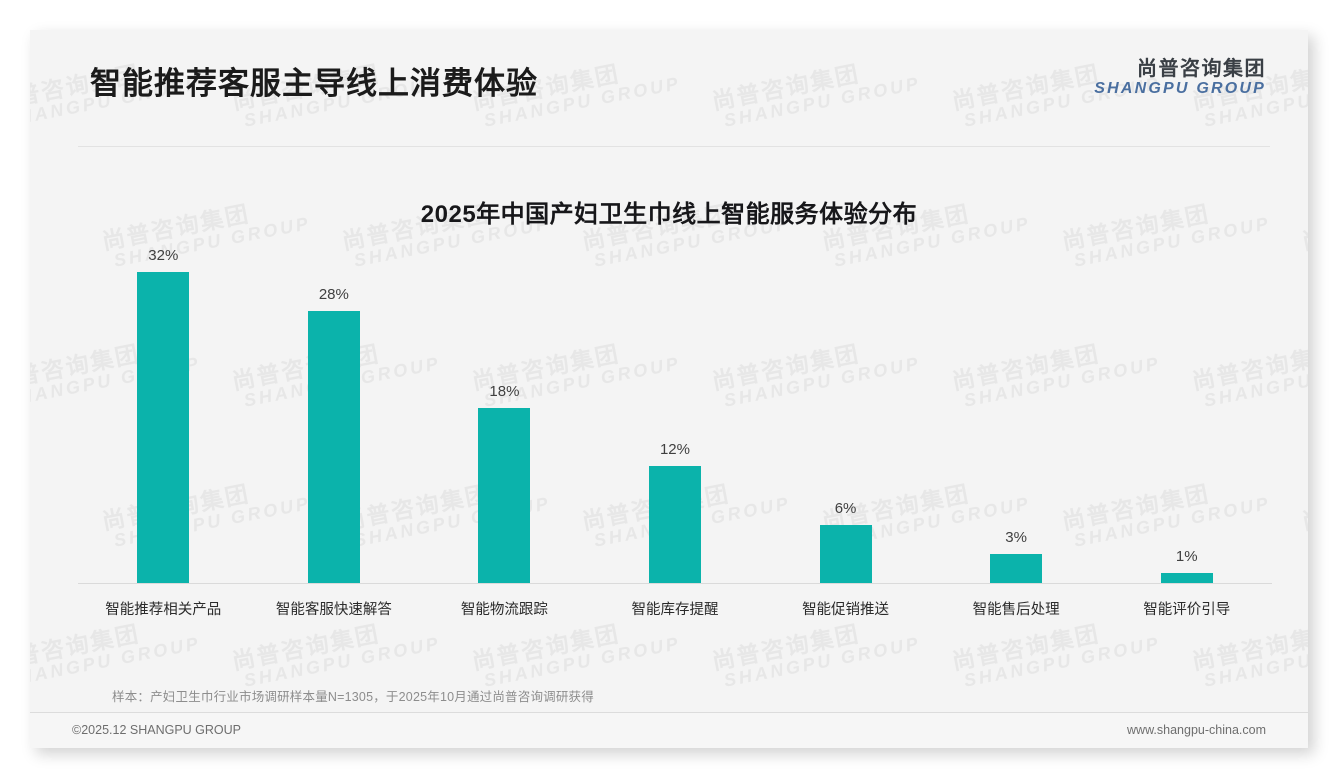 Image resolution: width=1340 pixels, height=780 pixels. Describe the element at coordinates (845, 508) in the screenshot. I see `bar-value-label: 6%` at that location.